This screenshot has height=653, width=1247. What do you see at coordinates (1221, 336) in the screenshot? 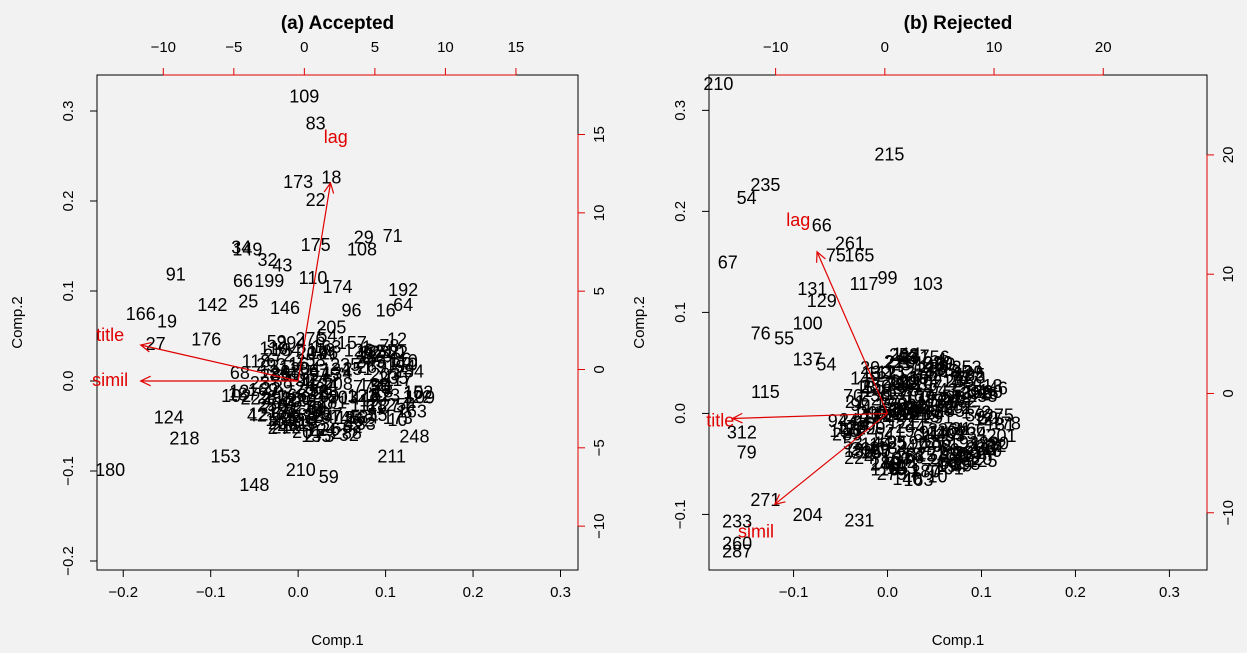
I see `y-axis-right: −10 0 10 20` at bounding box center [1221, 336].